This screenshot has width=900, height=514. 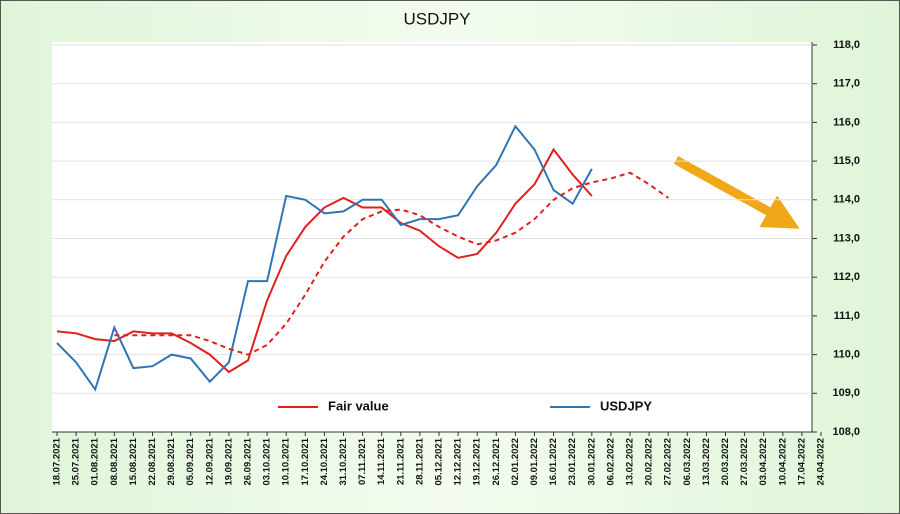 What do you see at coordinates (458, 461) in the screenshot?
I see `x-tick-label: 12.12.2021` at bounding box center [458, 461].